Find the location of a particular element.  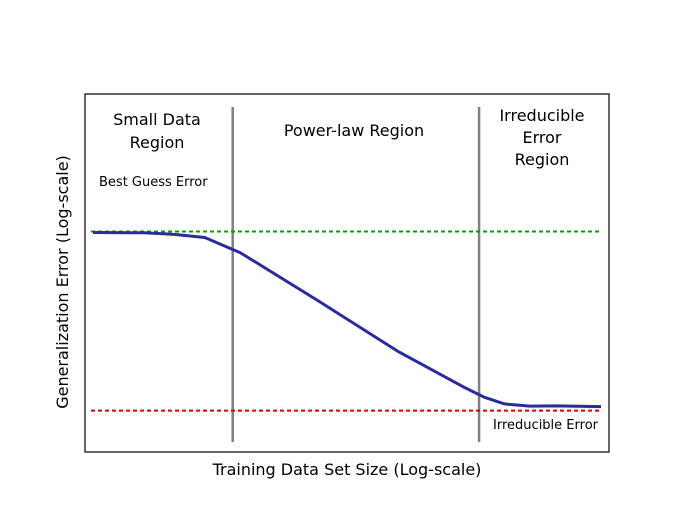

region-label-irreducible-line-3: Region is located at coordinates (542, 159).